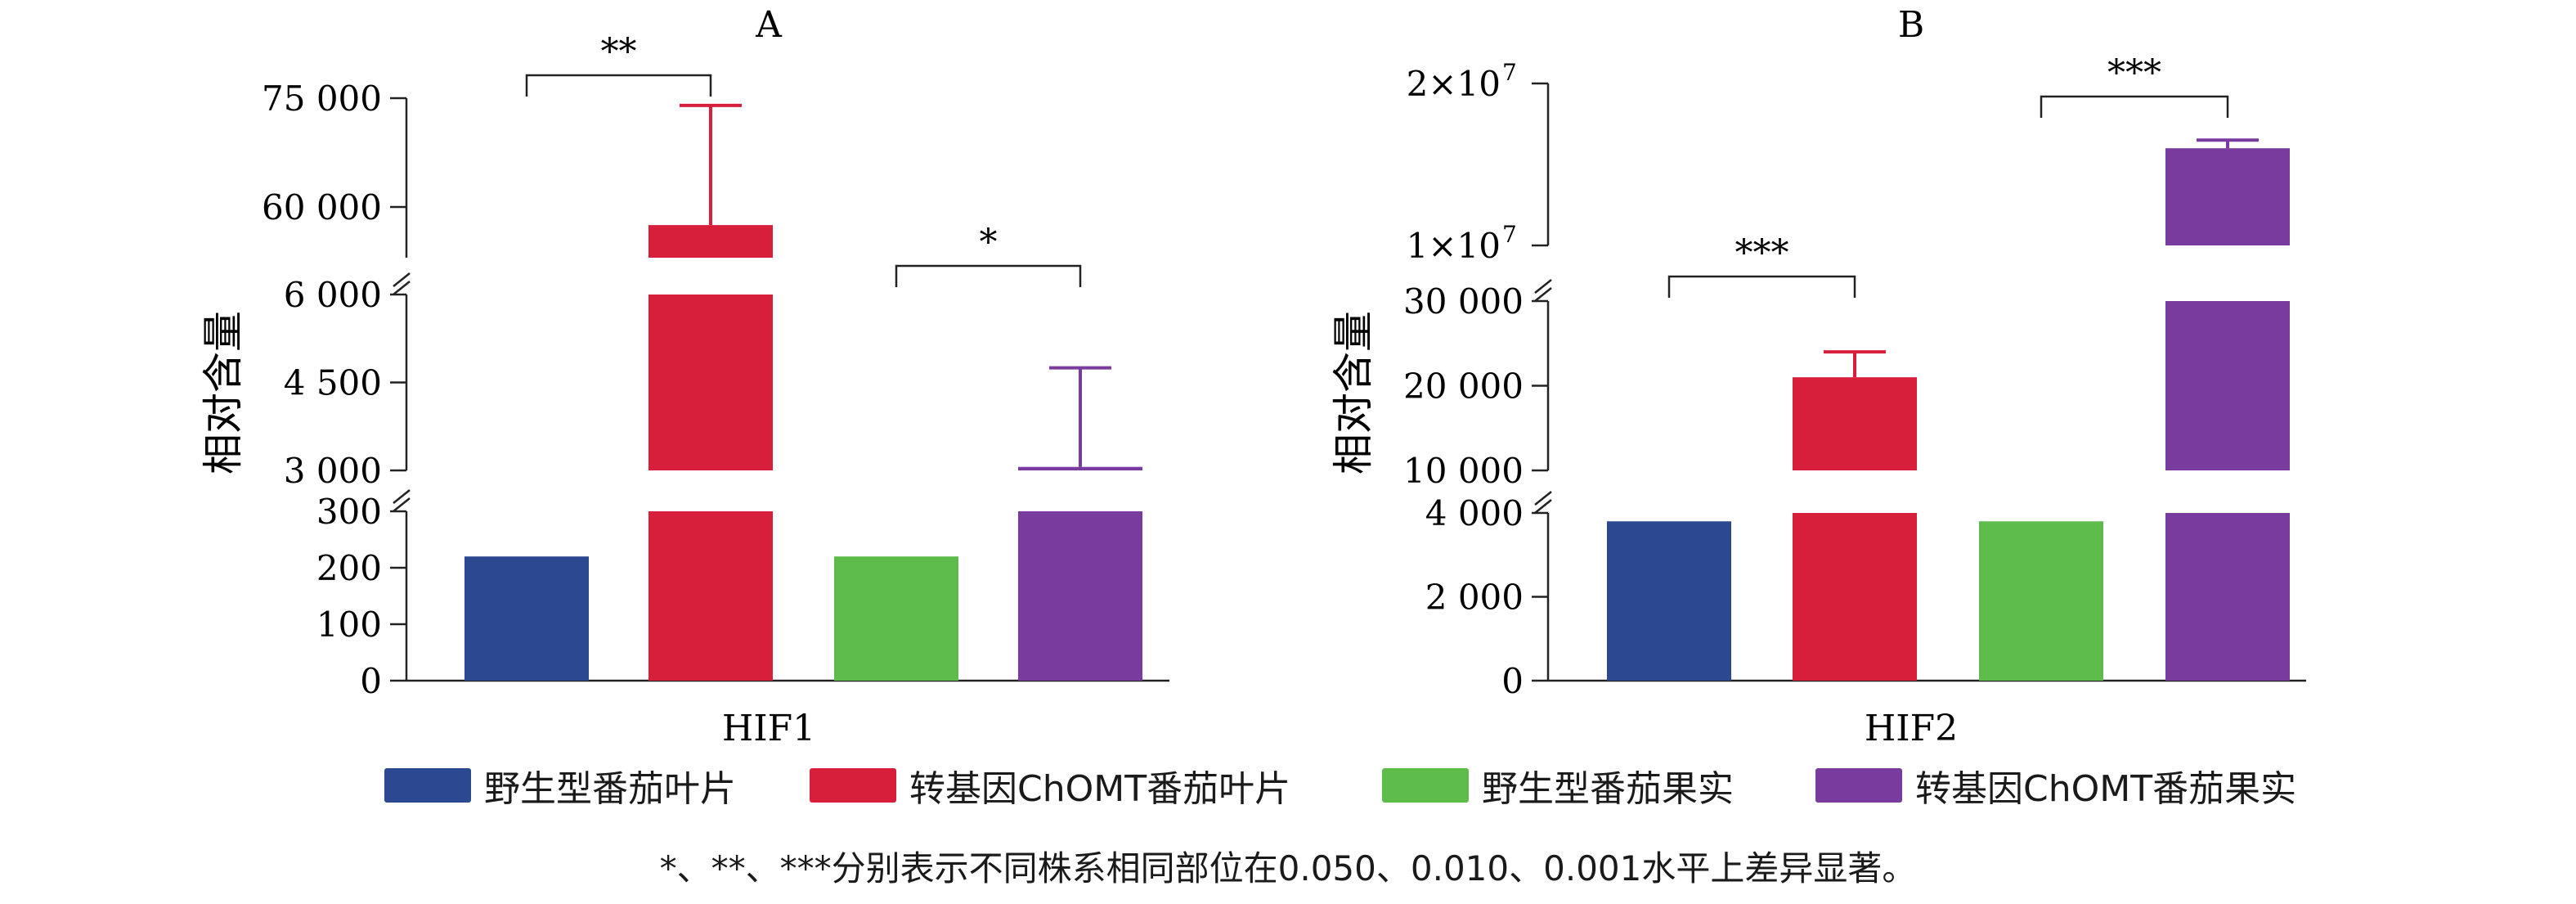 This screenshot has height=904, width=2576. I want to click on legend-item-trans-fruit: 转基因ChOMT番茄果实, so click(2055, 785).